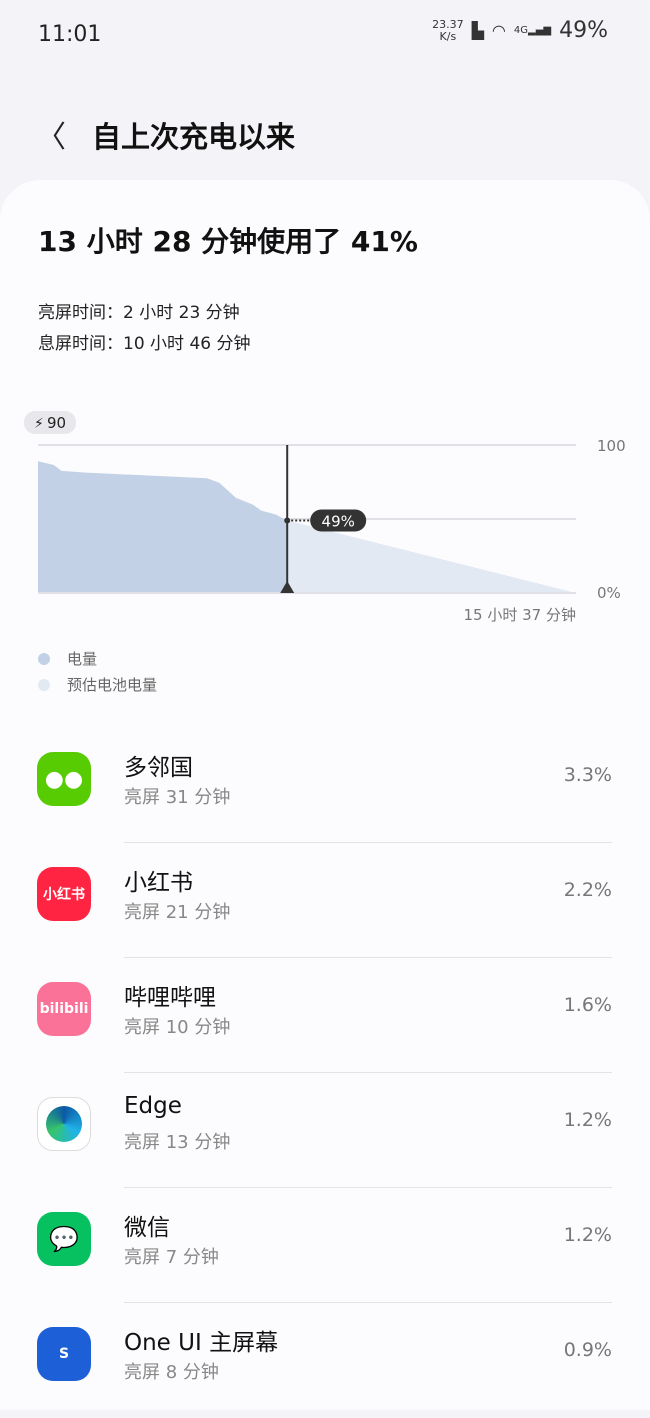 The height and width of the screenshot is (1418, 650). Describe the element at coordinates (64, 1124) in the screenshot. I see `edge-icon` at that location.